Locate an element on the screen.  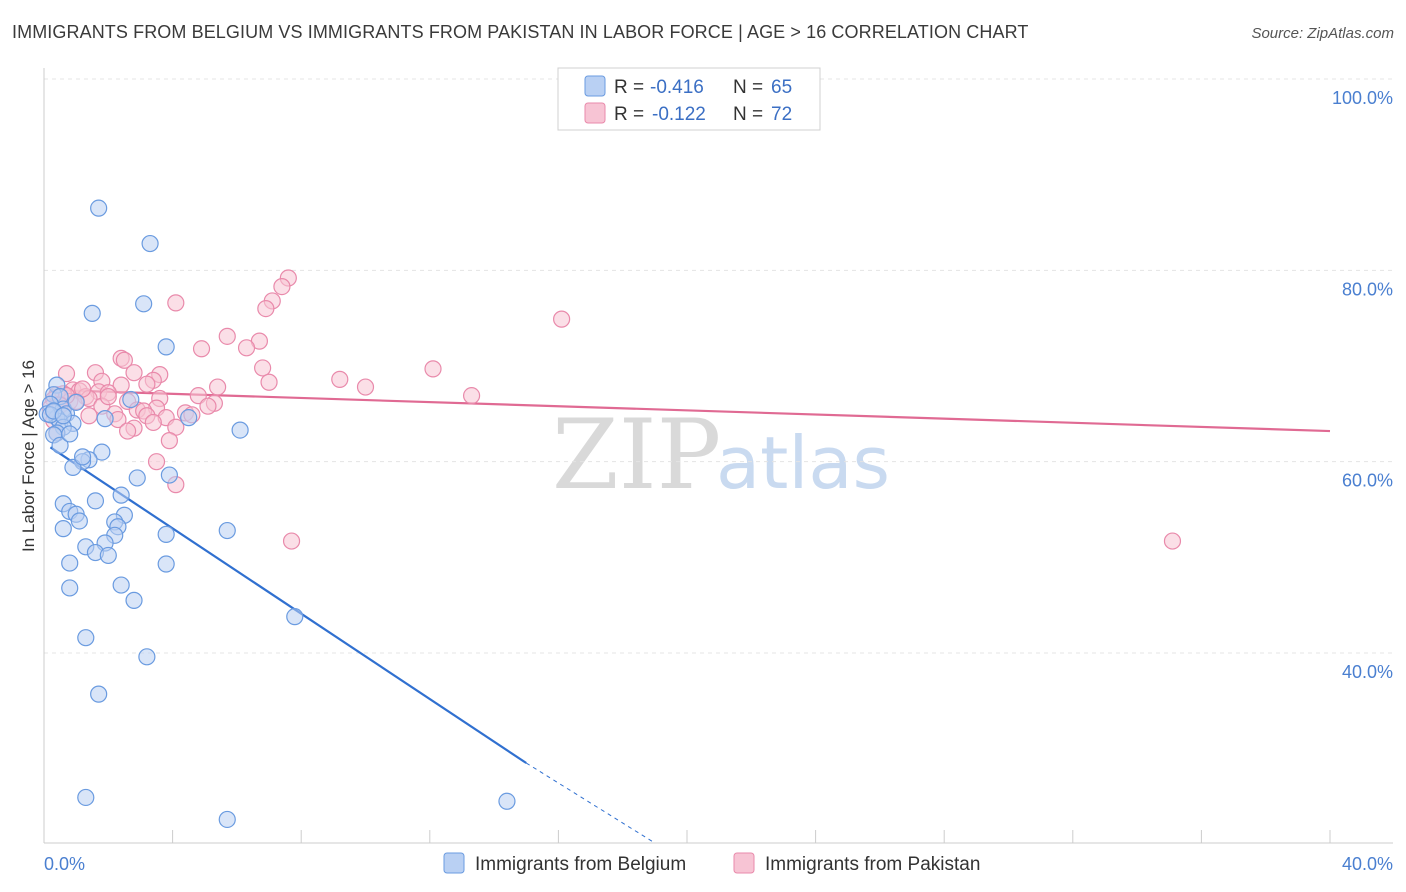
legend-n-value-pakistan: 72 is located at coordinates (781, 114).